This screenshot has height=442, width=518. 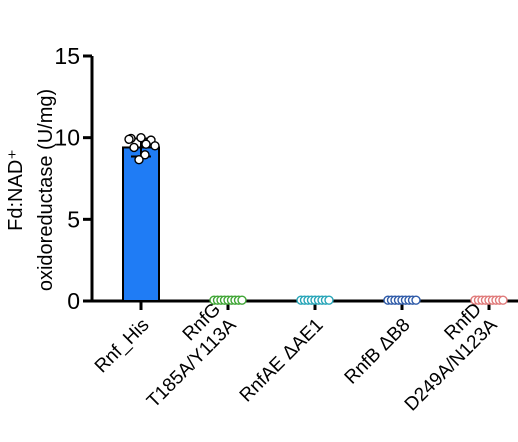 What do you see at coordinates (46, 190) in the screenshot?
I see `y-axis-title-line2: oxidoreductase (U/mg)` at bounding box center [46, 190].